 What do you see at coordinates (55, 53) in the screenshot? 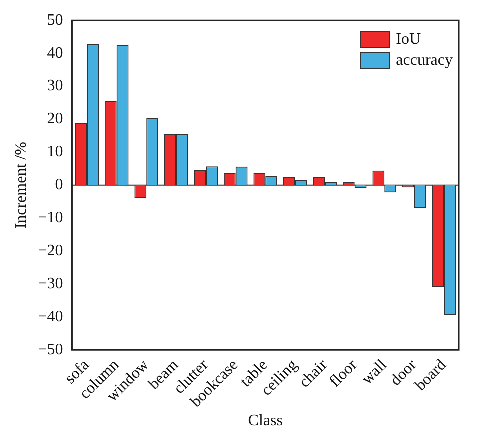
I see `y-tick-label: 40` at bounding box center [55, 53].